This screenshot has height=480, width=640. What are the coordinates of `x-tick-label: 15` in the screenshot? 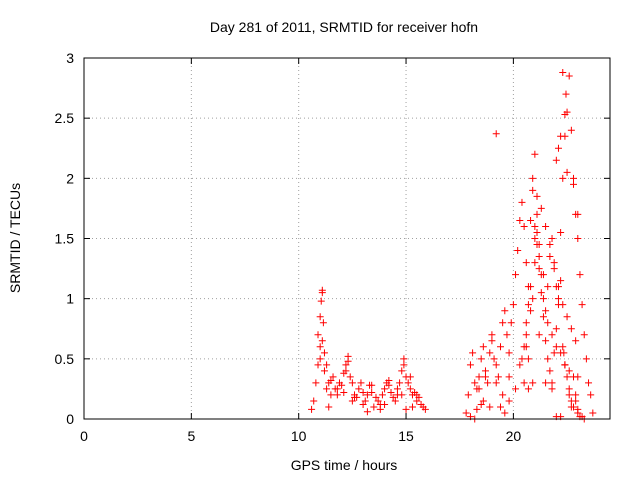 It's located at (406, 436).